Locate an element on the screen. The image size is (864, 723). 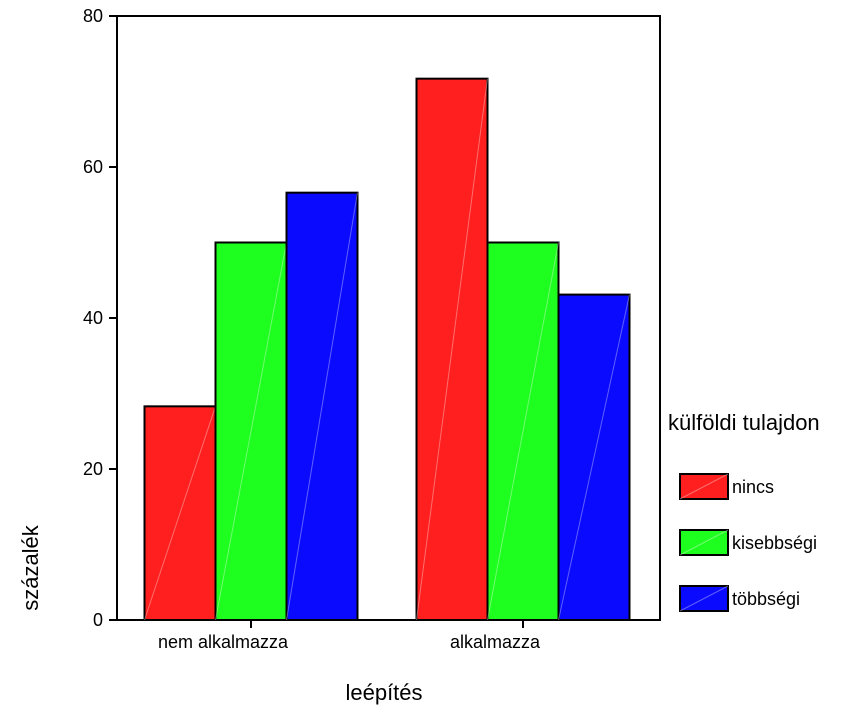
y-tick-label: 60 is located at coordinates (93, 167).